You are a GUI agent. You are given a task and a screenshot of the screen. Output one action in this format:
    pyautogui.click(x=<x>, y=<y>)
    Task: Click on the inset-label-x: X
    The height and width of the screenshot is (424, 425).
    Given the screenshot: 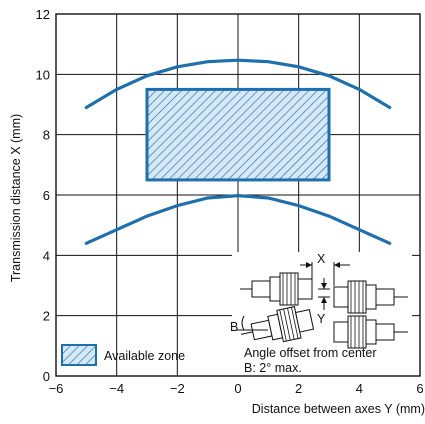 What is the action you would take?
    pyautogui.click(x=321, y=259)
    